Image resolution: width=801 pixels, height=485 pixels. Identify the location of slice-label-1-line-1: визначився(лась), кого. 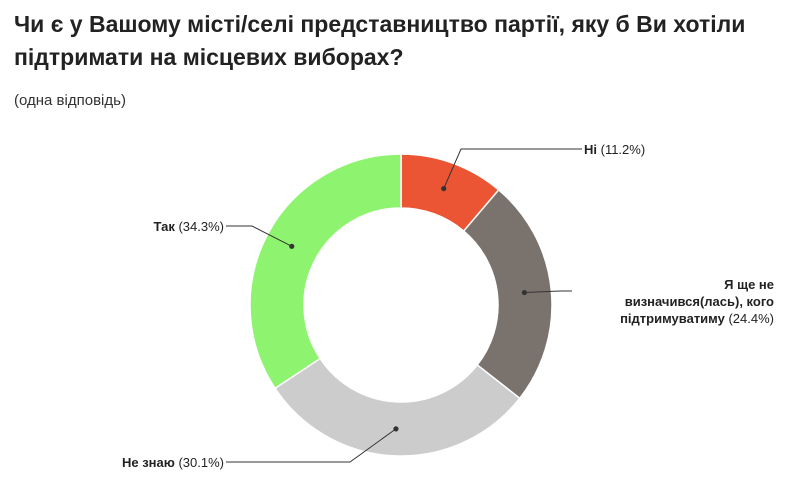
(699, 301).